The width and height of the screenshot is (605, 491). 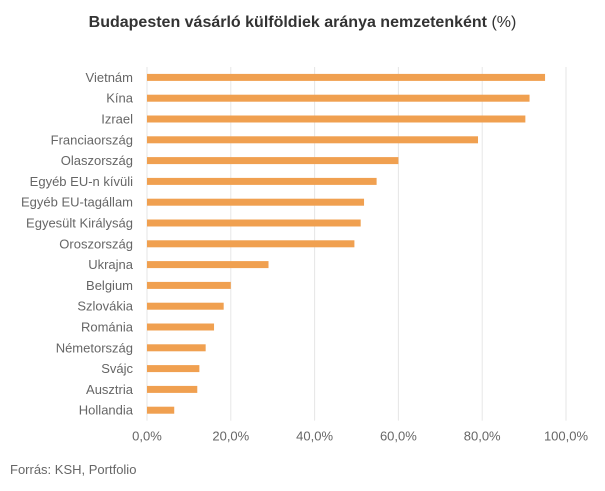 I want to click on category-label: Németország, so click(x=94, y=347).